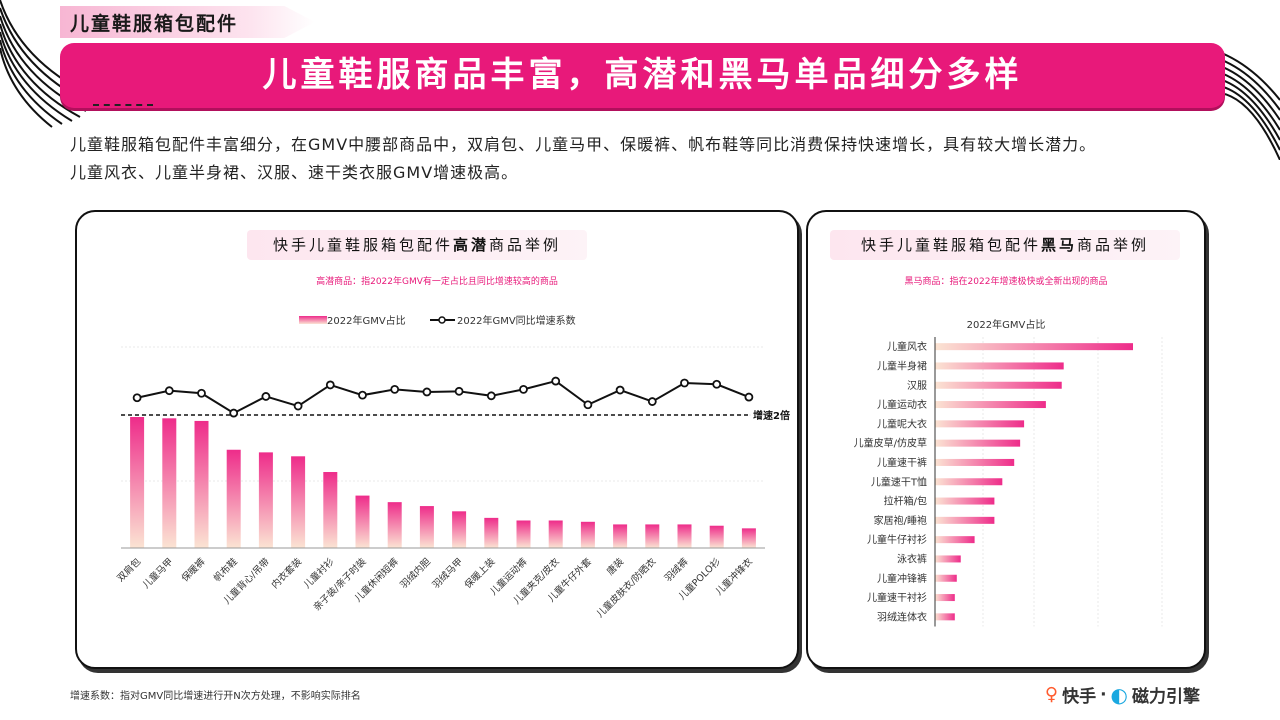  I want to click on y-tick-label: 儿童皮草/仿皮草, so click(890, 443).